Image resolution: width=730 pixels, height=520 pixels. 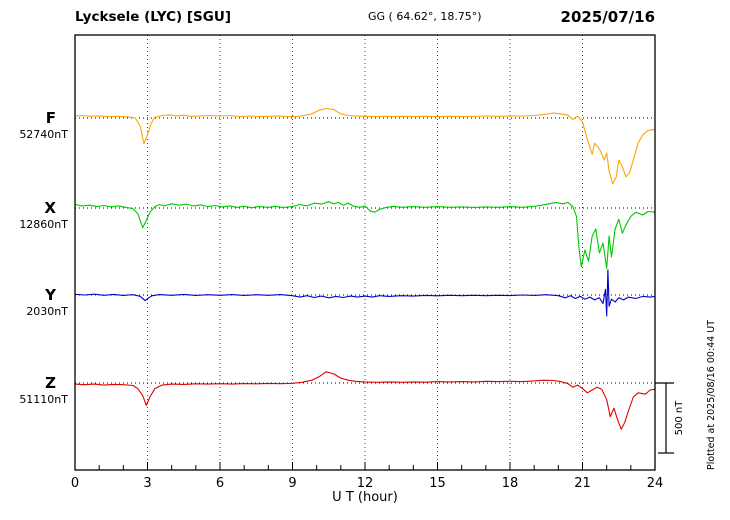 I want to click on trace-Z, so click(x=365, y=400).